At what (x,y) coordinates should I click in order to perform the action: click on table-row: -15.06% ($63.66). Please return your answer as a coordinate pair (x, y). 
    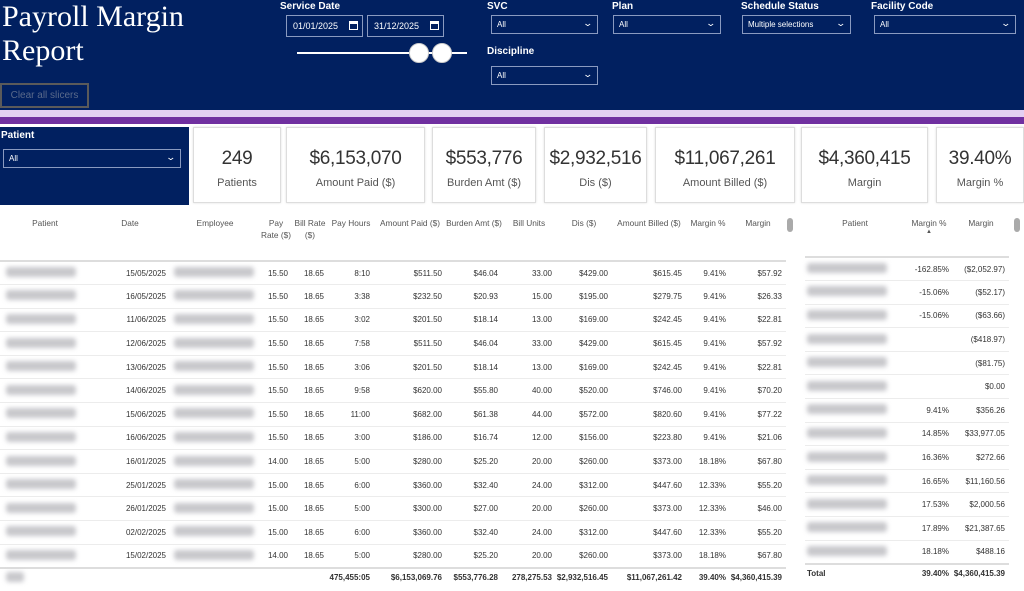
    Looking at the image, I should click on (907, 316).